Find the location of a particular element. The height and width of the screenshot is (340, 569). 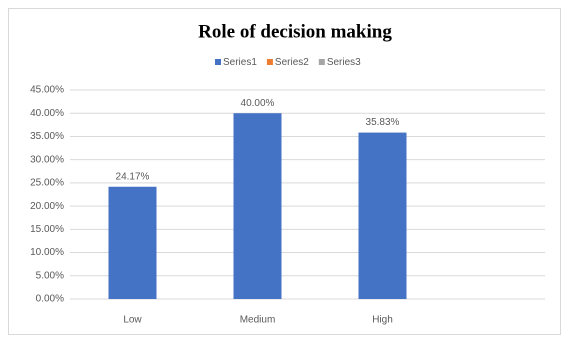

x-tick-label: Low is located at coordinates (132, 320).